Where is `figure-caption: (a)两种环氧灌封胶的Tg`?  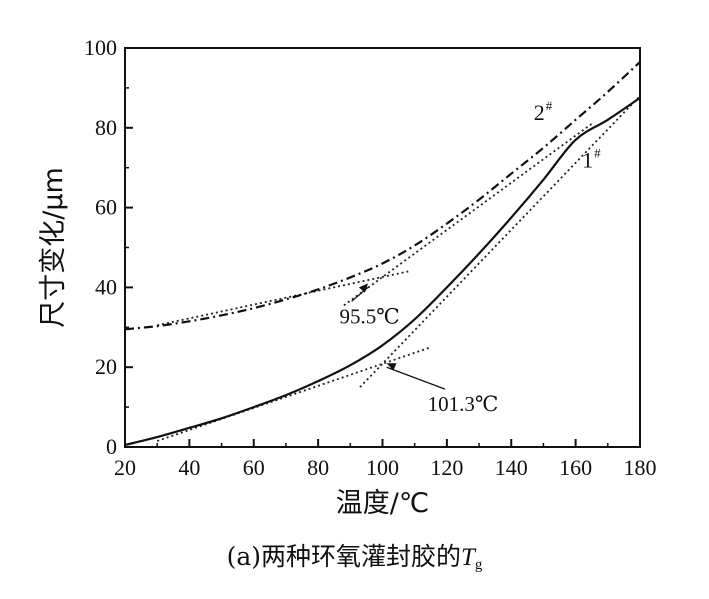
figure-caption: (a)两种环氧灌封胶的Tg is located at coordinates (354, 555).